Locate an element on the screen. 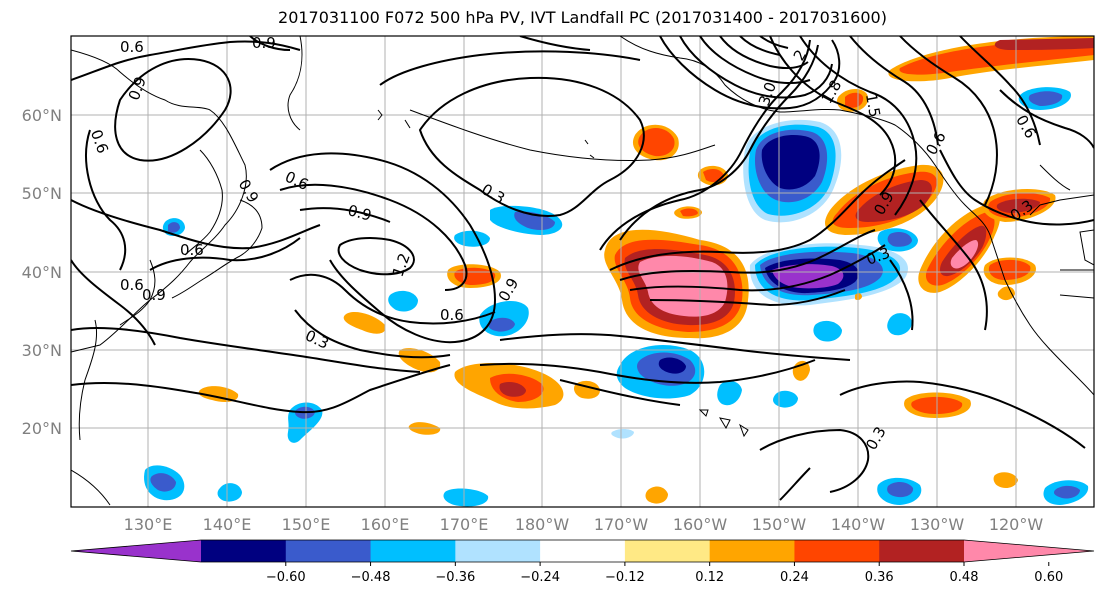  lon-label: 150°W is located at coordinates (779, 524).